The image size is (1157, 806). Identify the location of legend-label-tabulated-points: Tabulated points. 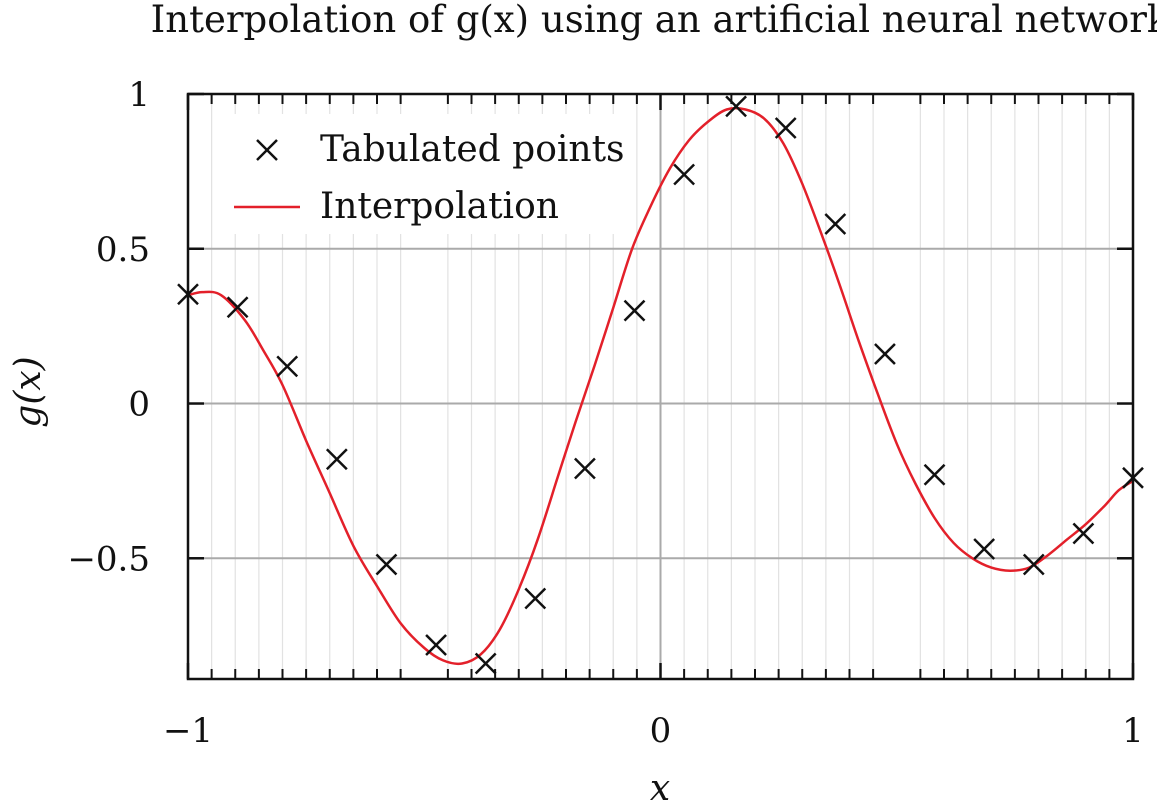
(472, 149).